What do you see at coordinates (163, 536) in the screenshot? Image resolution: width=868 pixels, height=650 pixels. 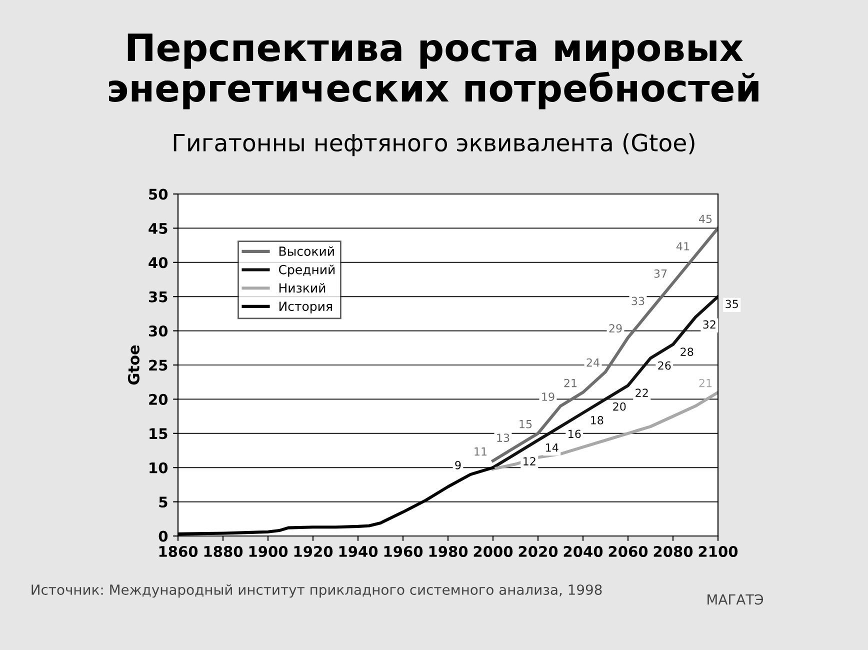 I see `y-tick-label: 0` at bounding box center [163, 536].